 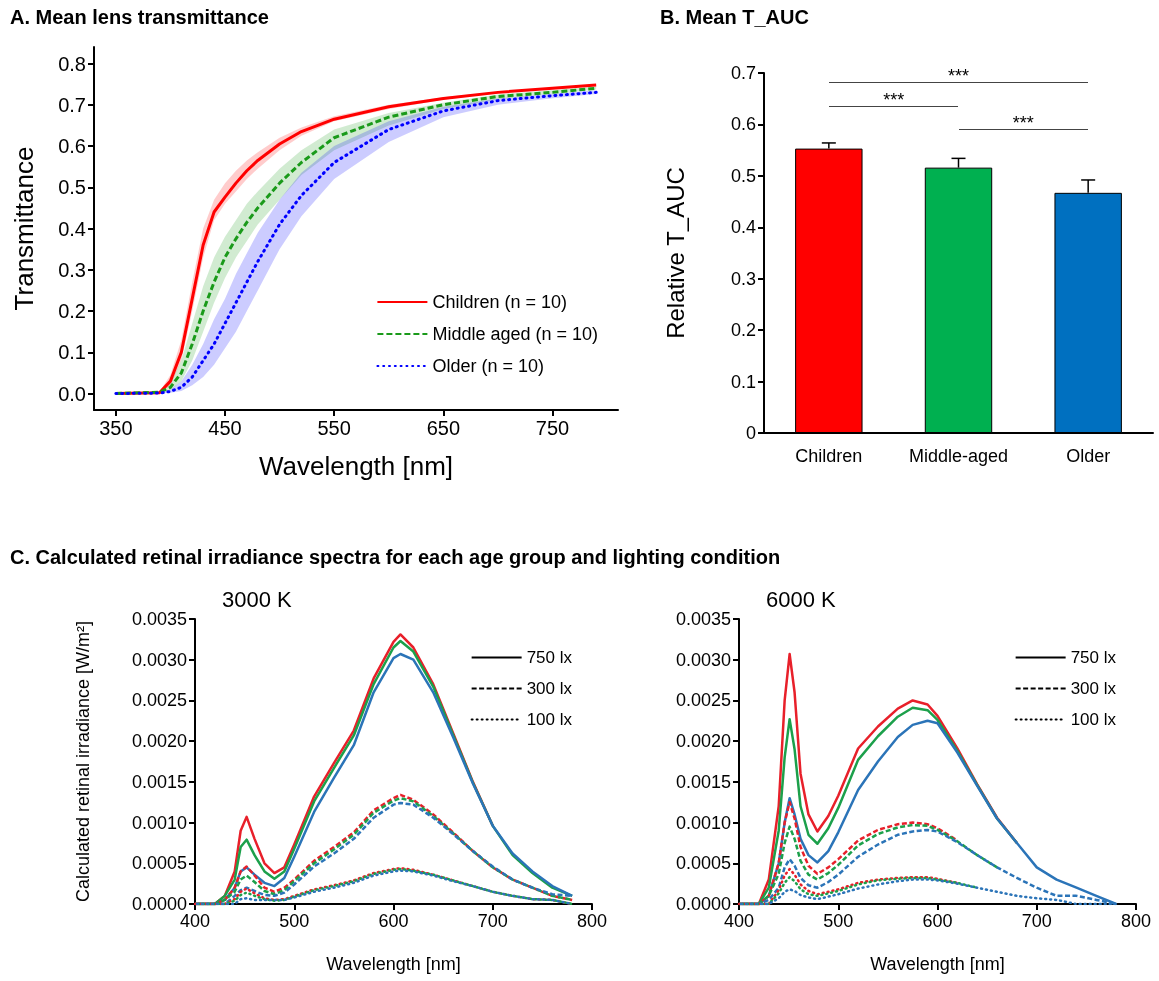 What do you see at coordinates (515, 334) in the screenshot?
I see `legend-label: Middle aged (n = 10)` at bounding box center [515, 334].